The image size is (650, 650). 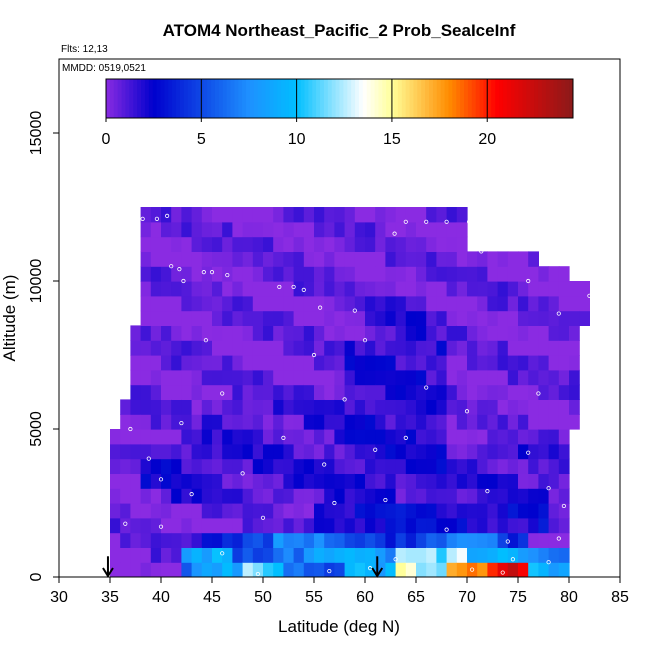 What do you see at coordinates (392, 139) in the screenshot?
I see `colorbar-tick-label: 15` at bounding box center [392, 139].